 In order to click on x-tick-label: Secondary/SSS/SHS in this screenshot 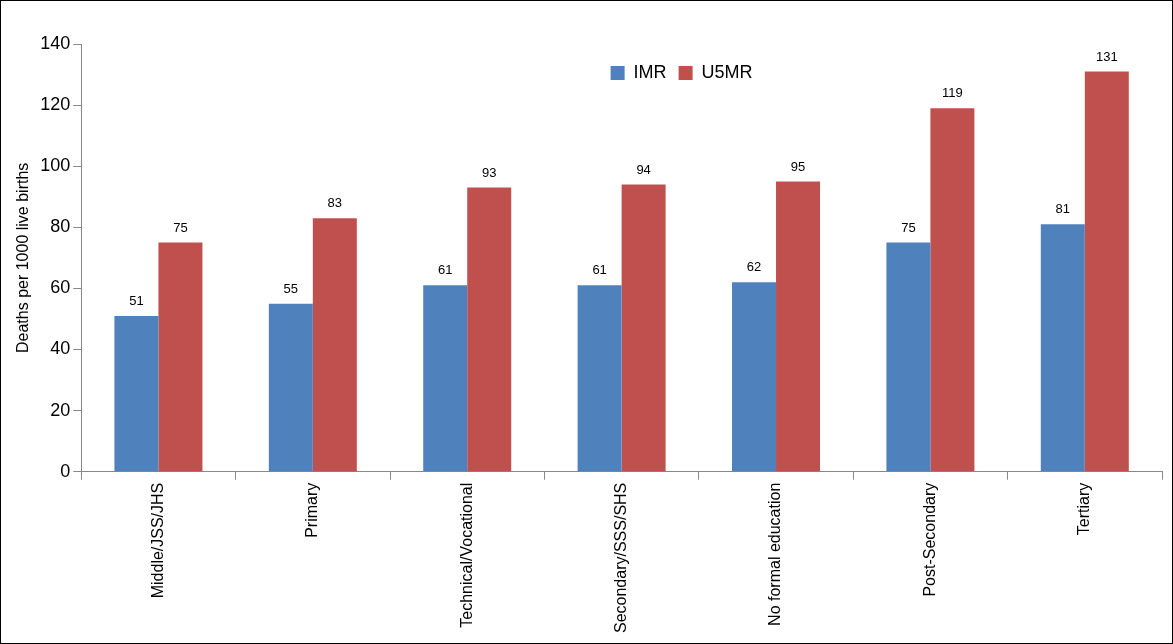, I will do `click(621, 557)`.